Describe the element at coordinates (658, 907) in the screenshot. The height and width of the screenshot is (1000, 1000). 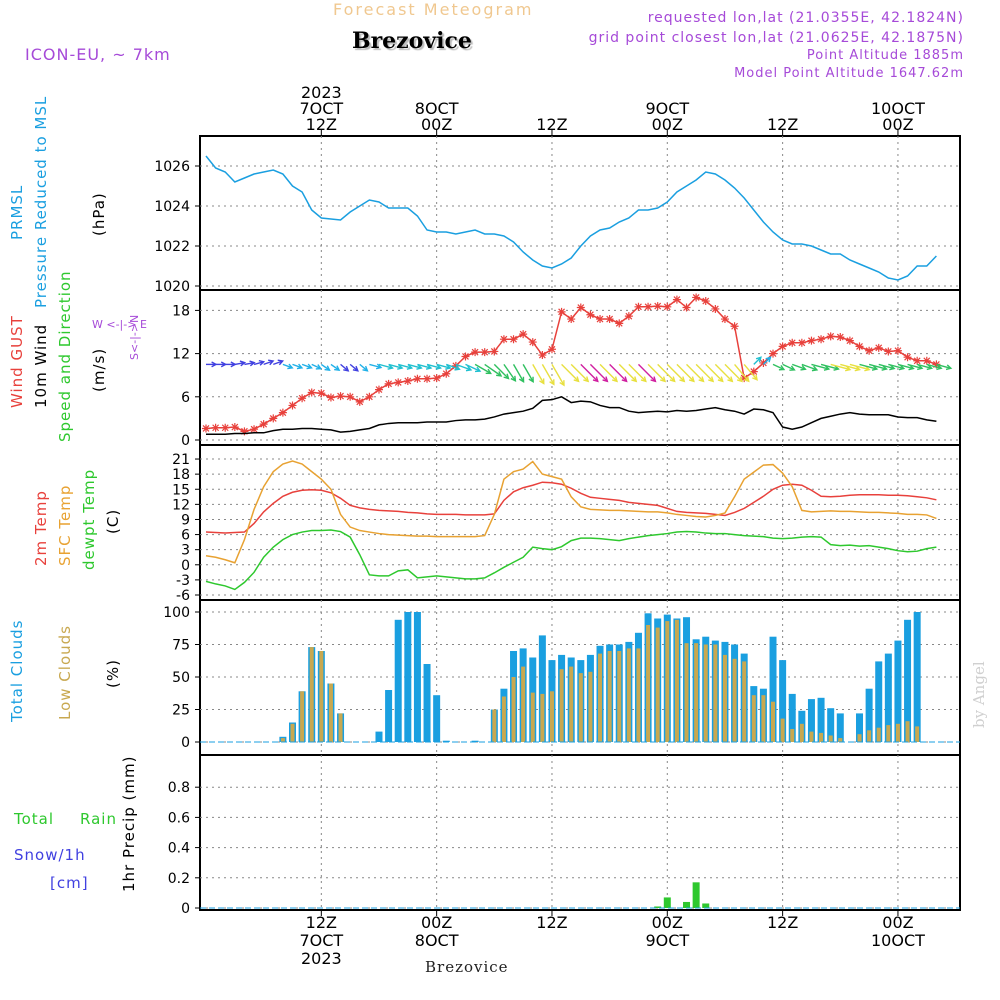
I see `bar-total-rain` at that location.